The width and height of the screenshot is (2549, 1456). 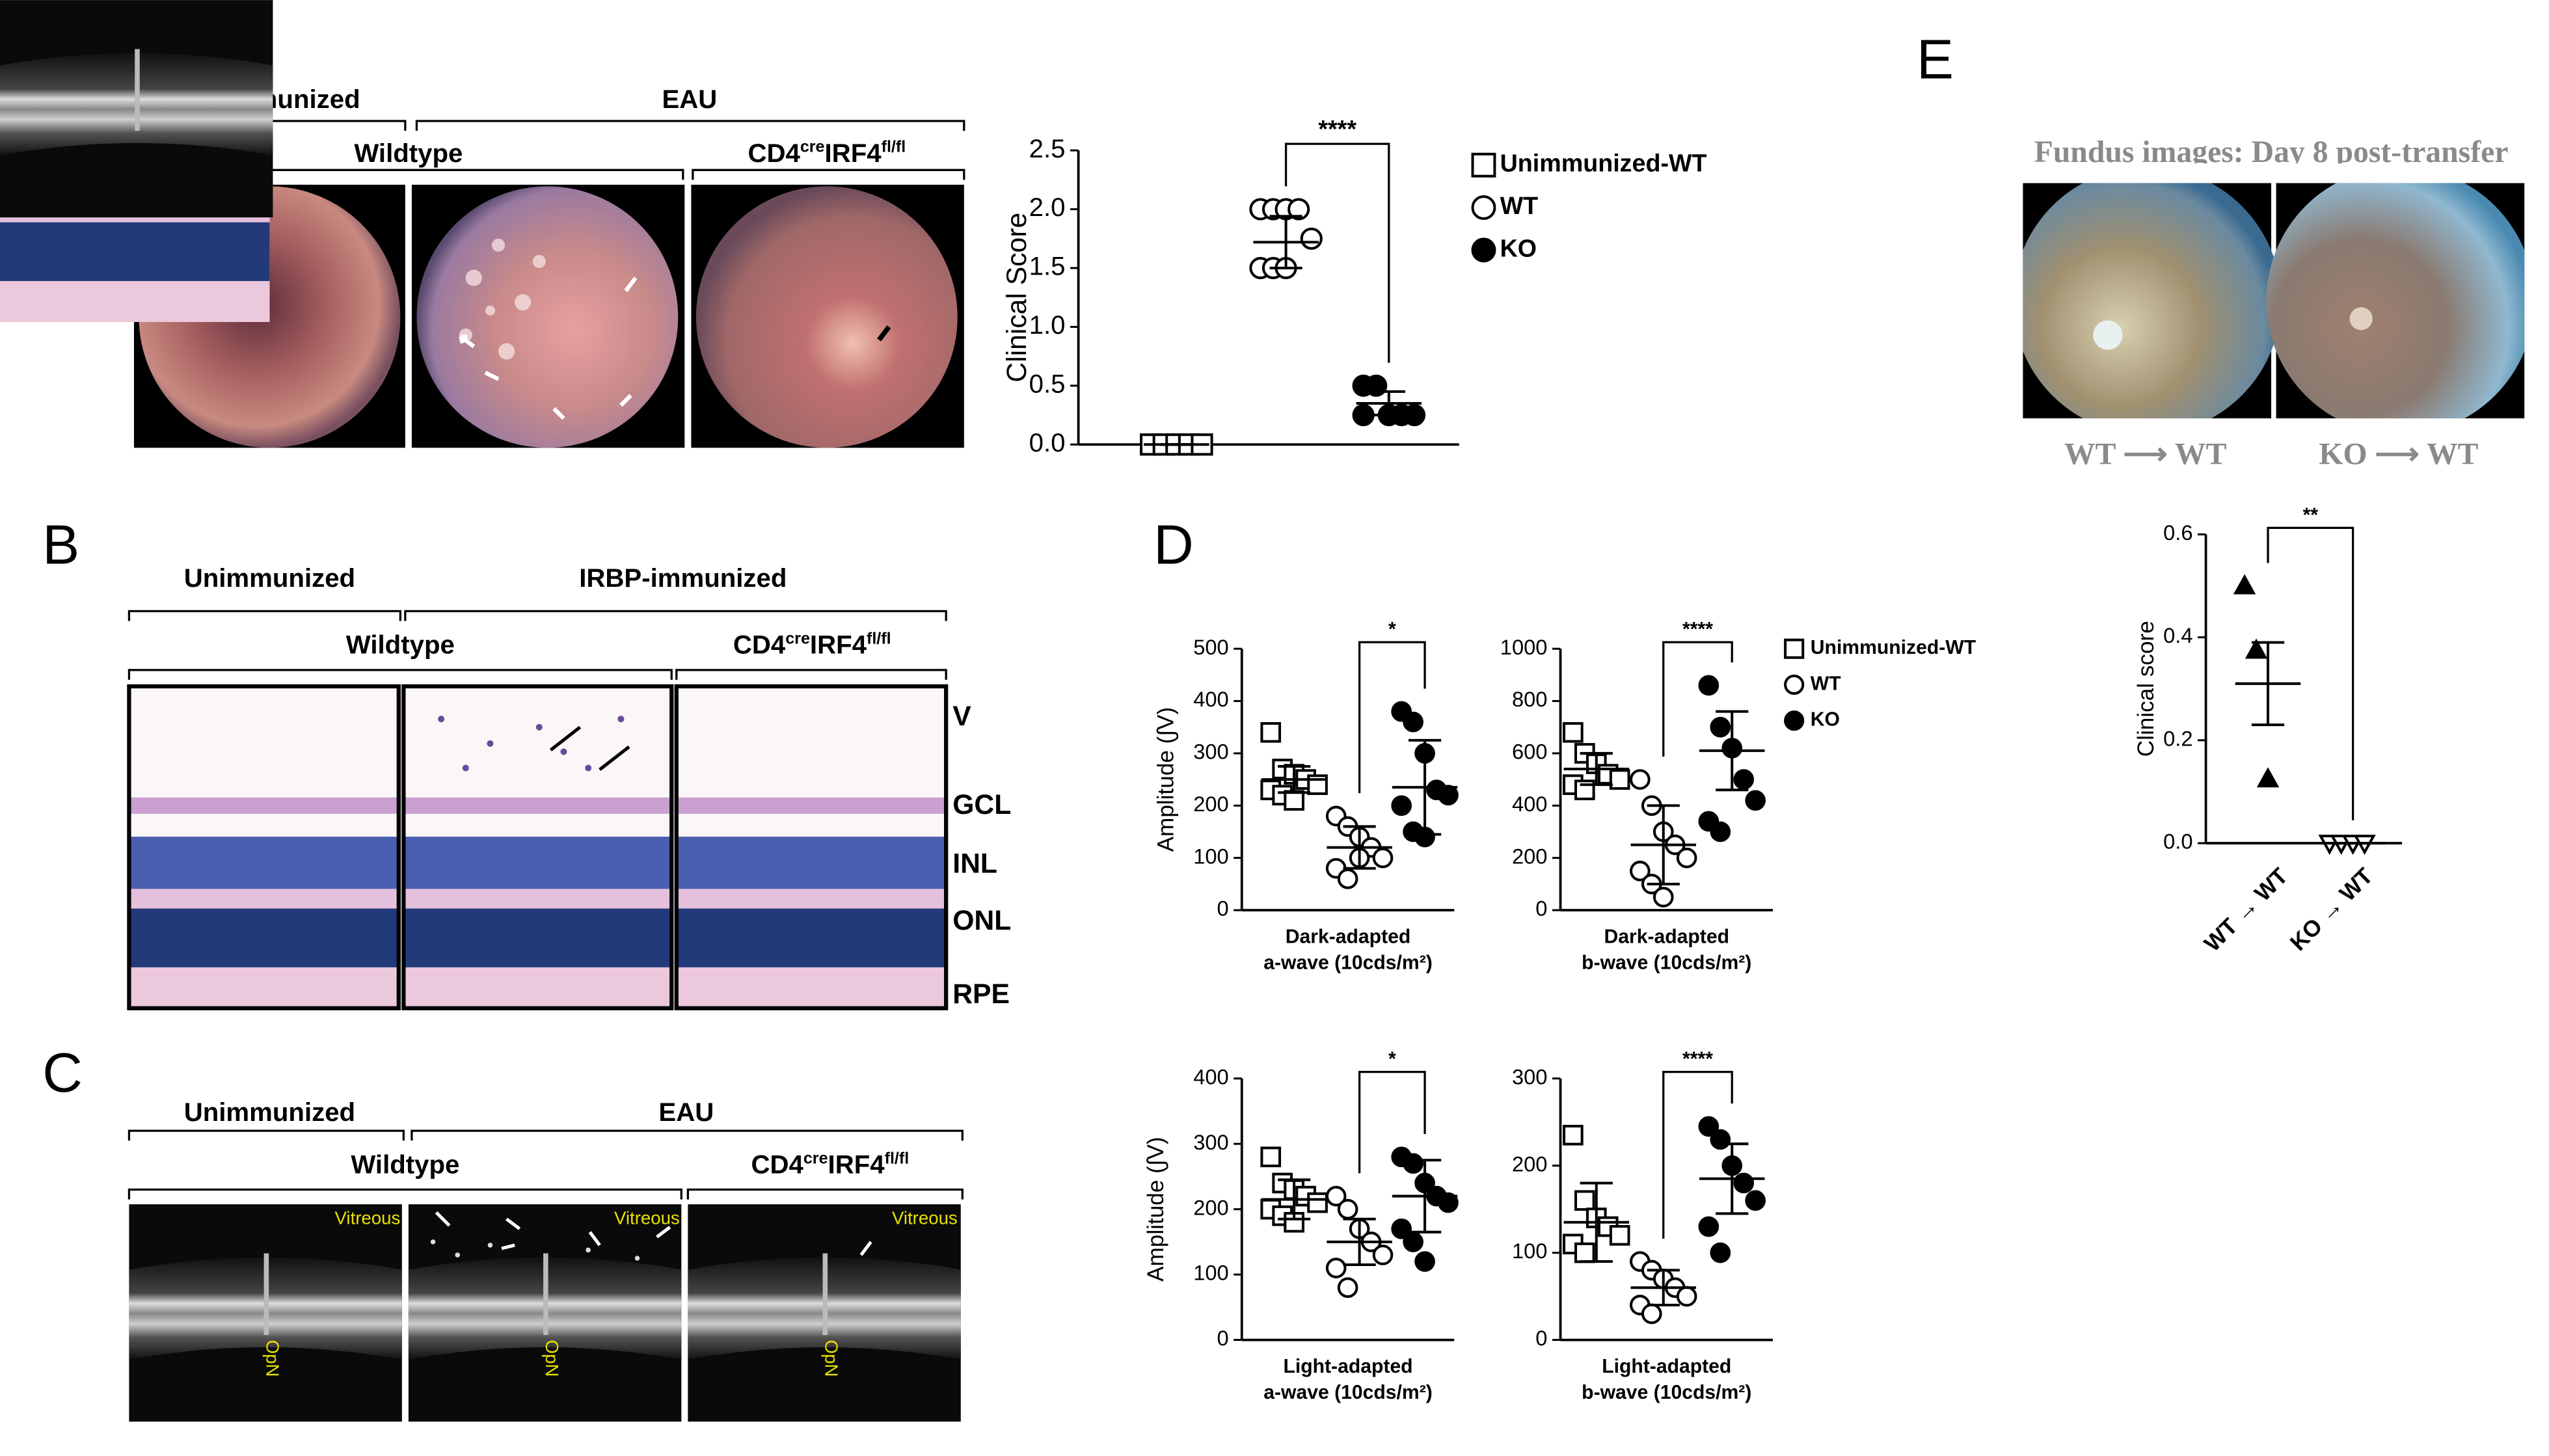 What do you see at coordinates (981, 920) in the screenshot?
I see `layer-label: ONL` at bounding box center [981, 920].